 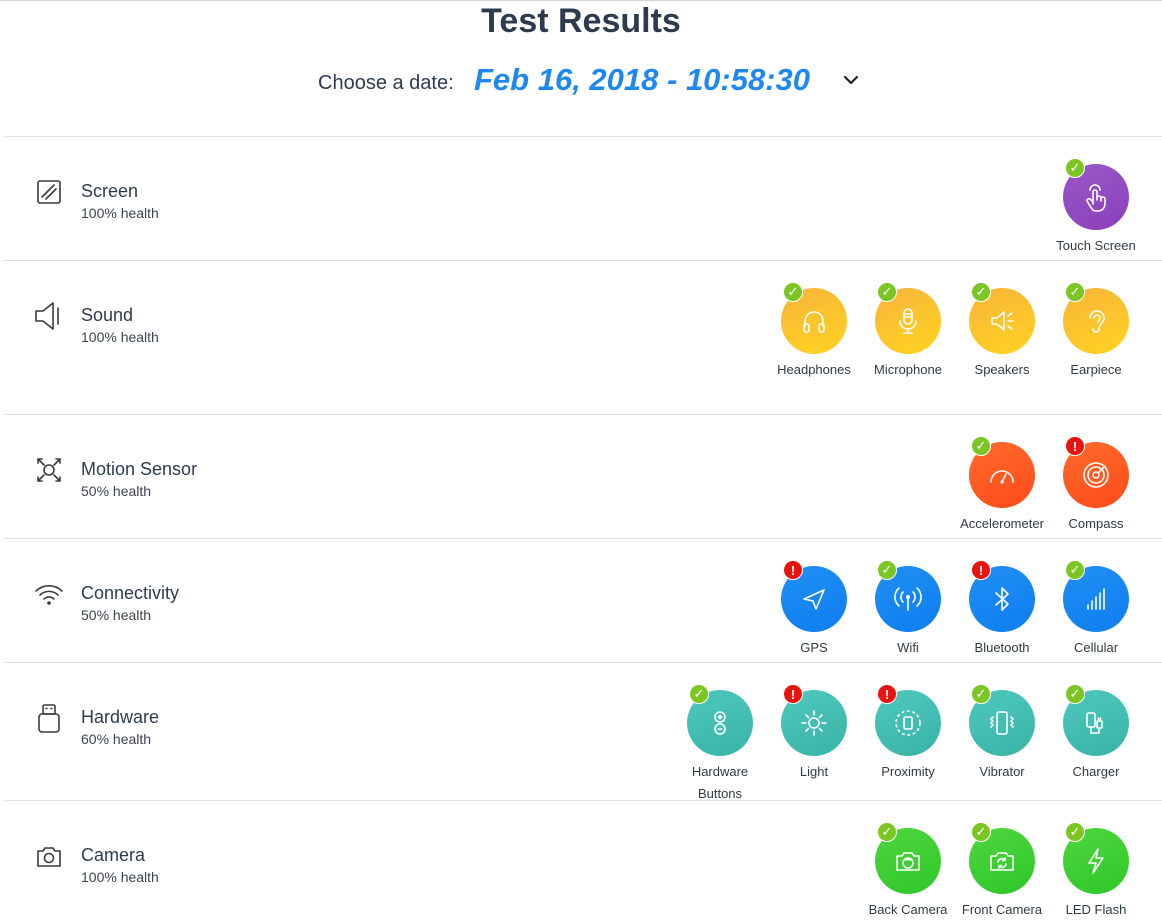 I want to click on hardware-icon, so click(x=49, y=718).